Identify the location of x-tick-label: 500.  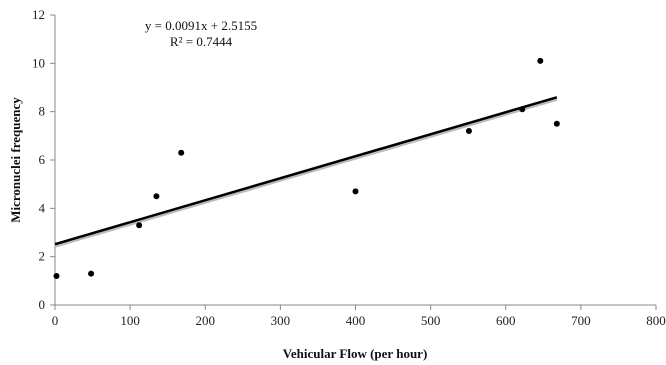
(431, 320).